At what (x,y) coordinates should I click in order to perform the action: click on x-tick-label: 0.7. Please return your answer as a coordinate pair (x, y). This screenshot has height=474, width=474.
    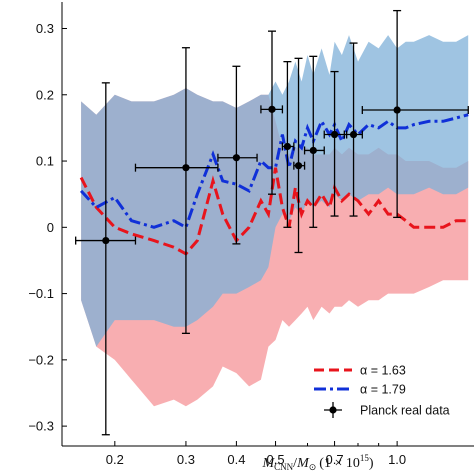
    Looking at the image, I should click on (335, 459).